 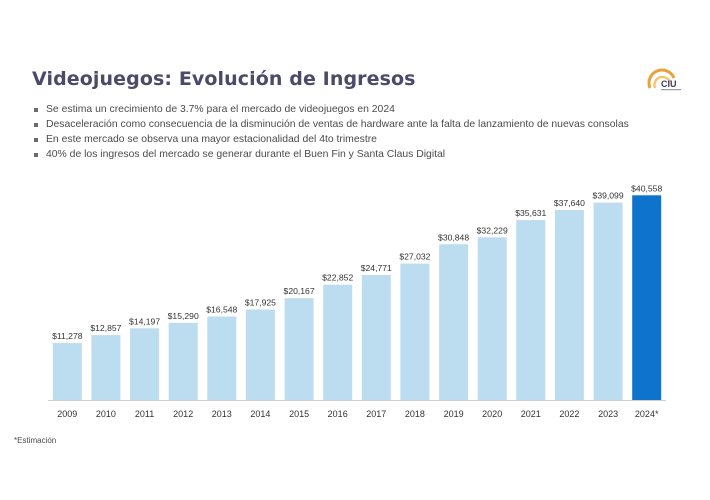 I want to click on bar-2023, so click(x=608, y=301).